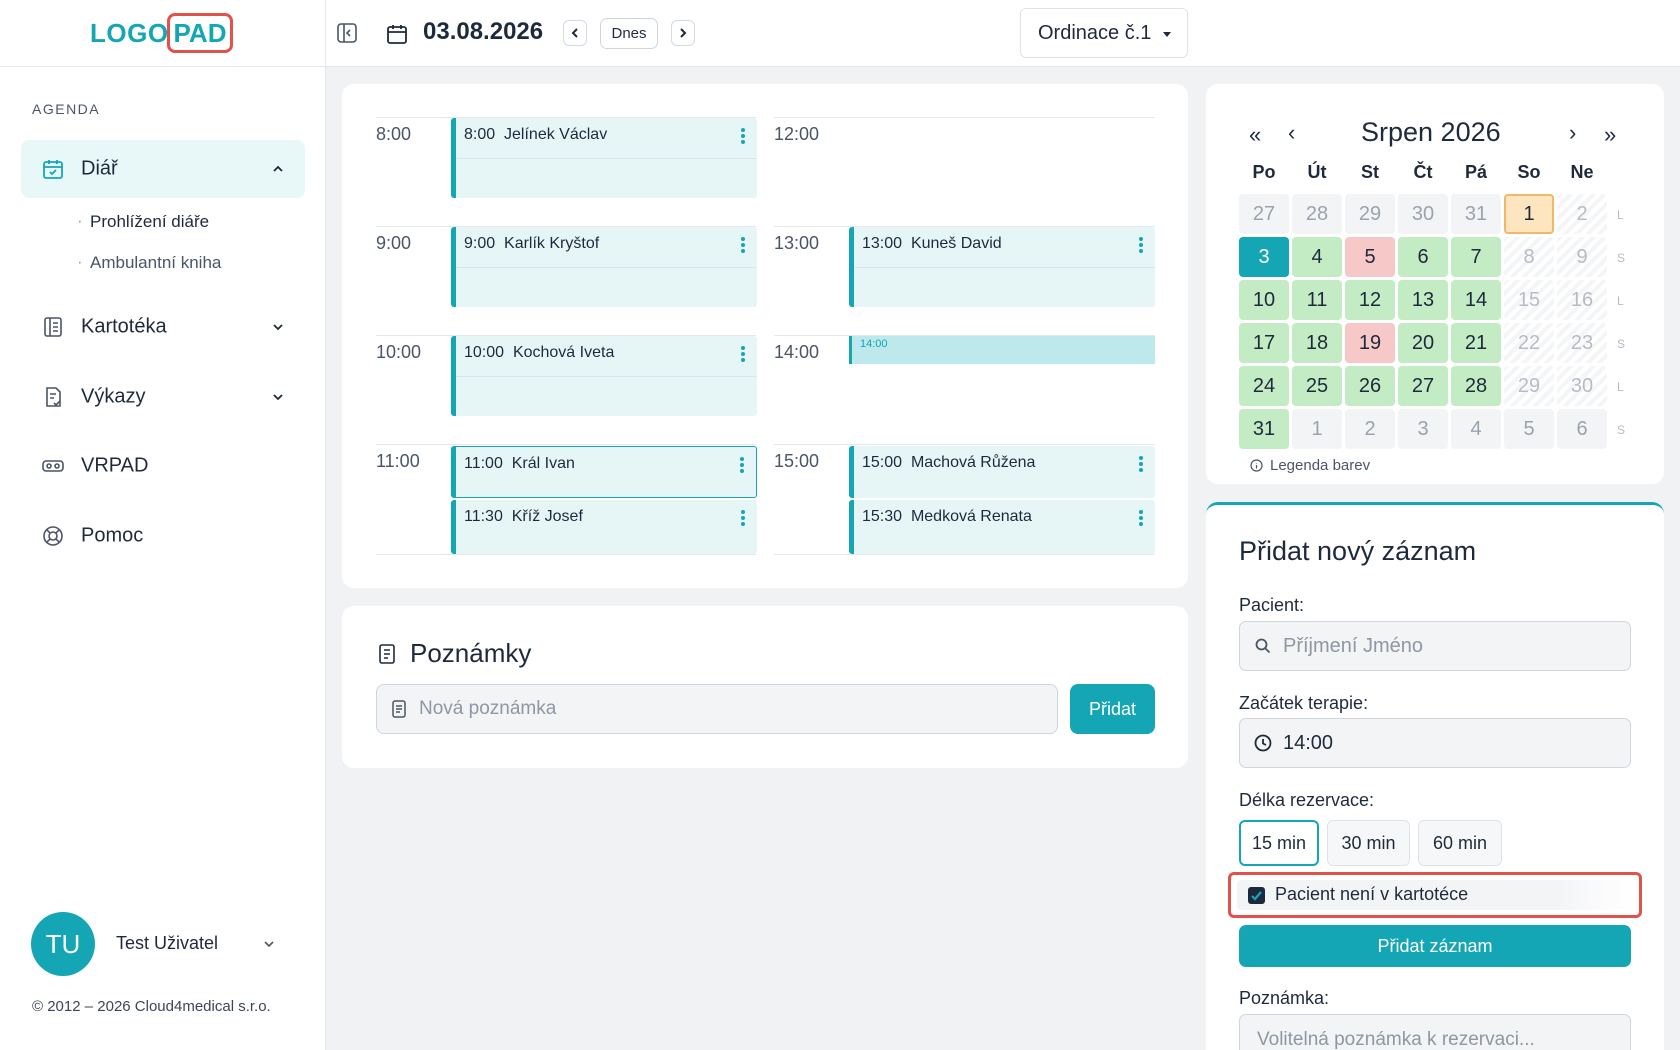 The image size is (1680, 1050). Describe the element at coordinates (1435, 646) in the screenshot. I see `patient-search-input: Příjmení Jméno` at that location.